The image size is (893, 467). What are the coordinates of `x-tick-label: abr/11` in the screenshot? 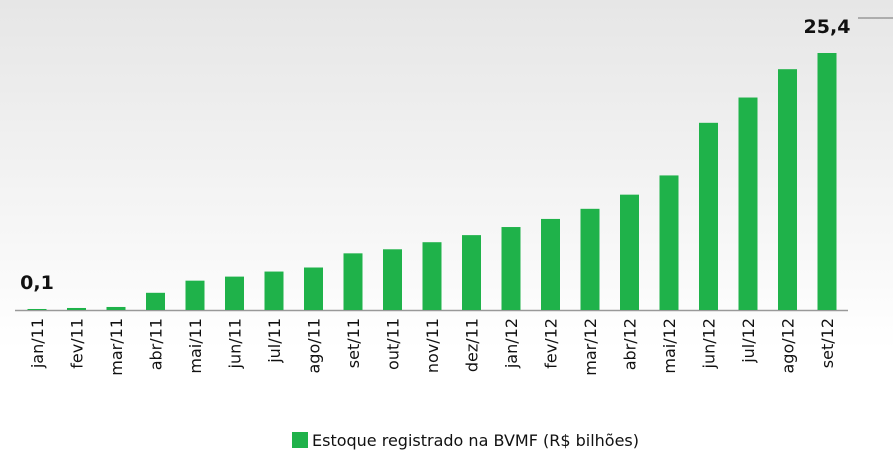 It's located at (156, 344).